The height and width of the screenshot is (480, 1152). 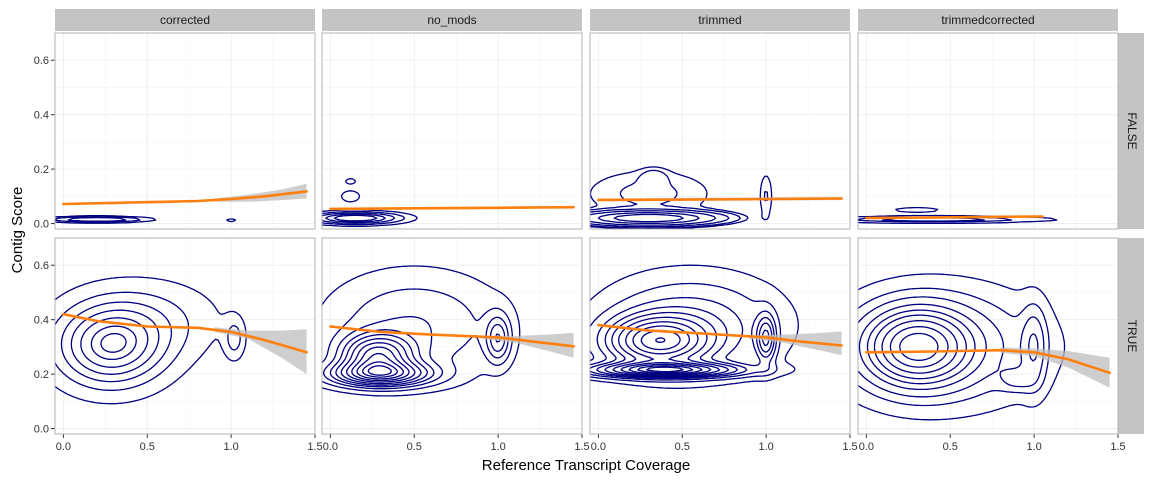 I want to click on panel-no_mods-TRUE, so click(x=452, y=336).